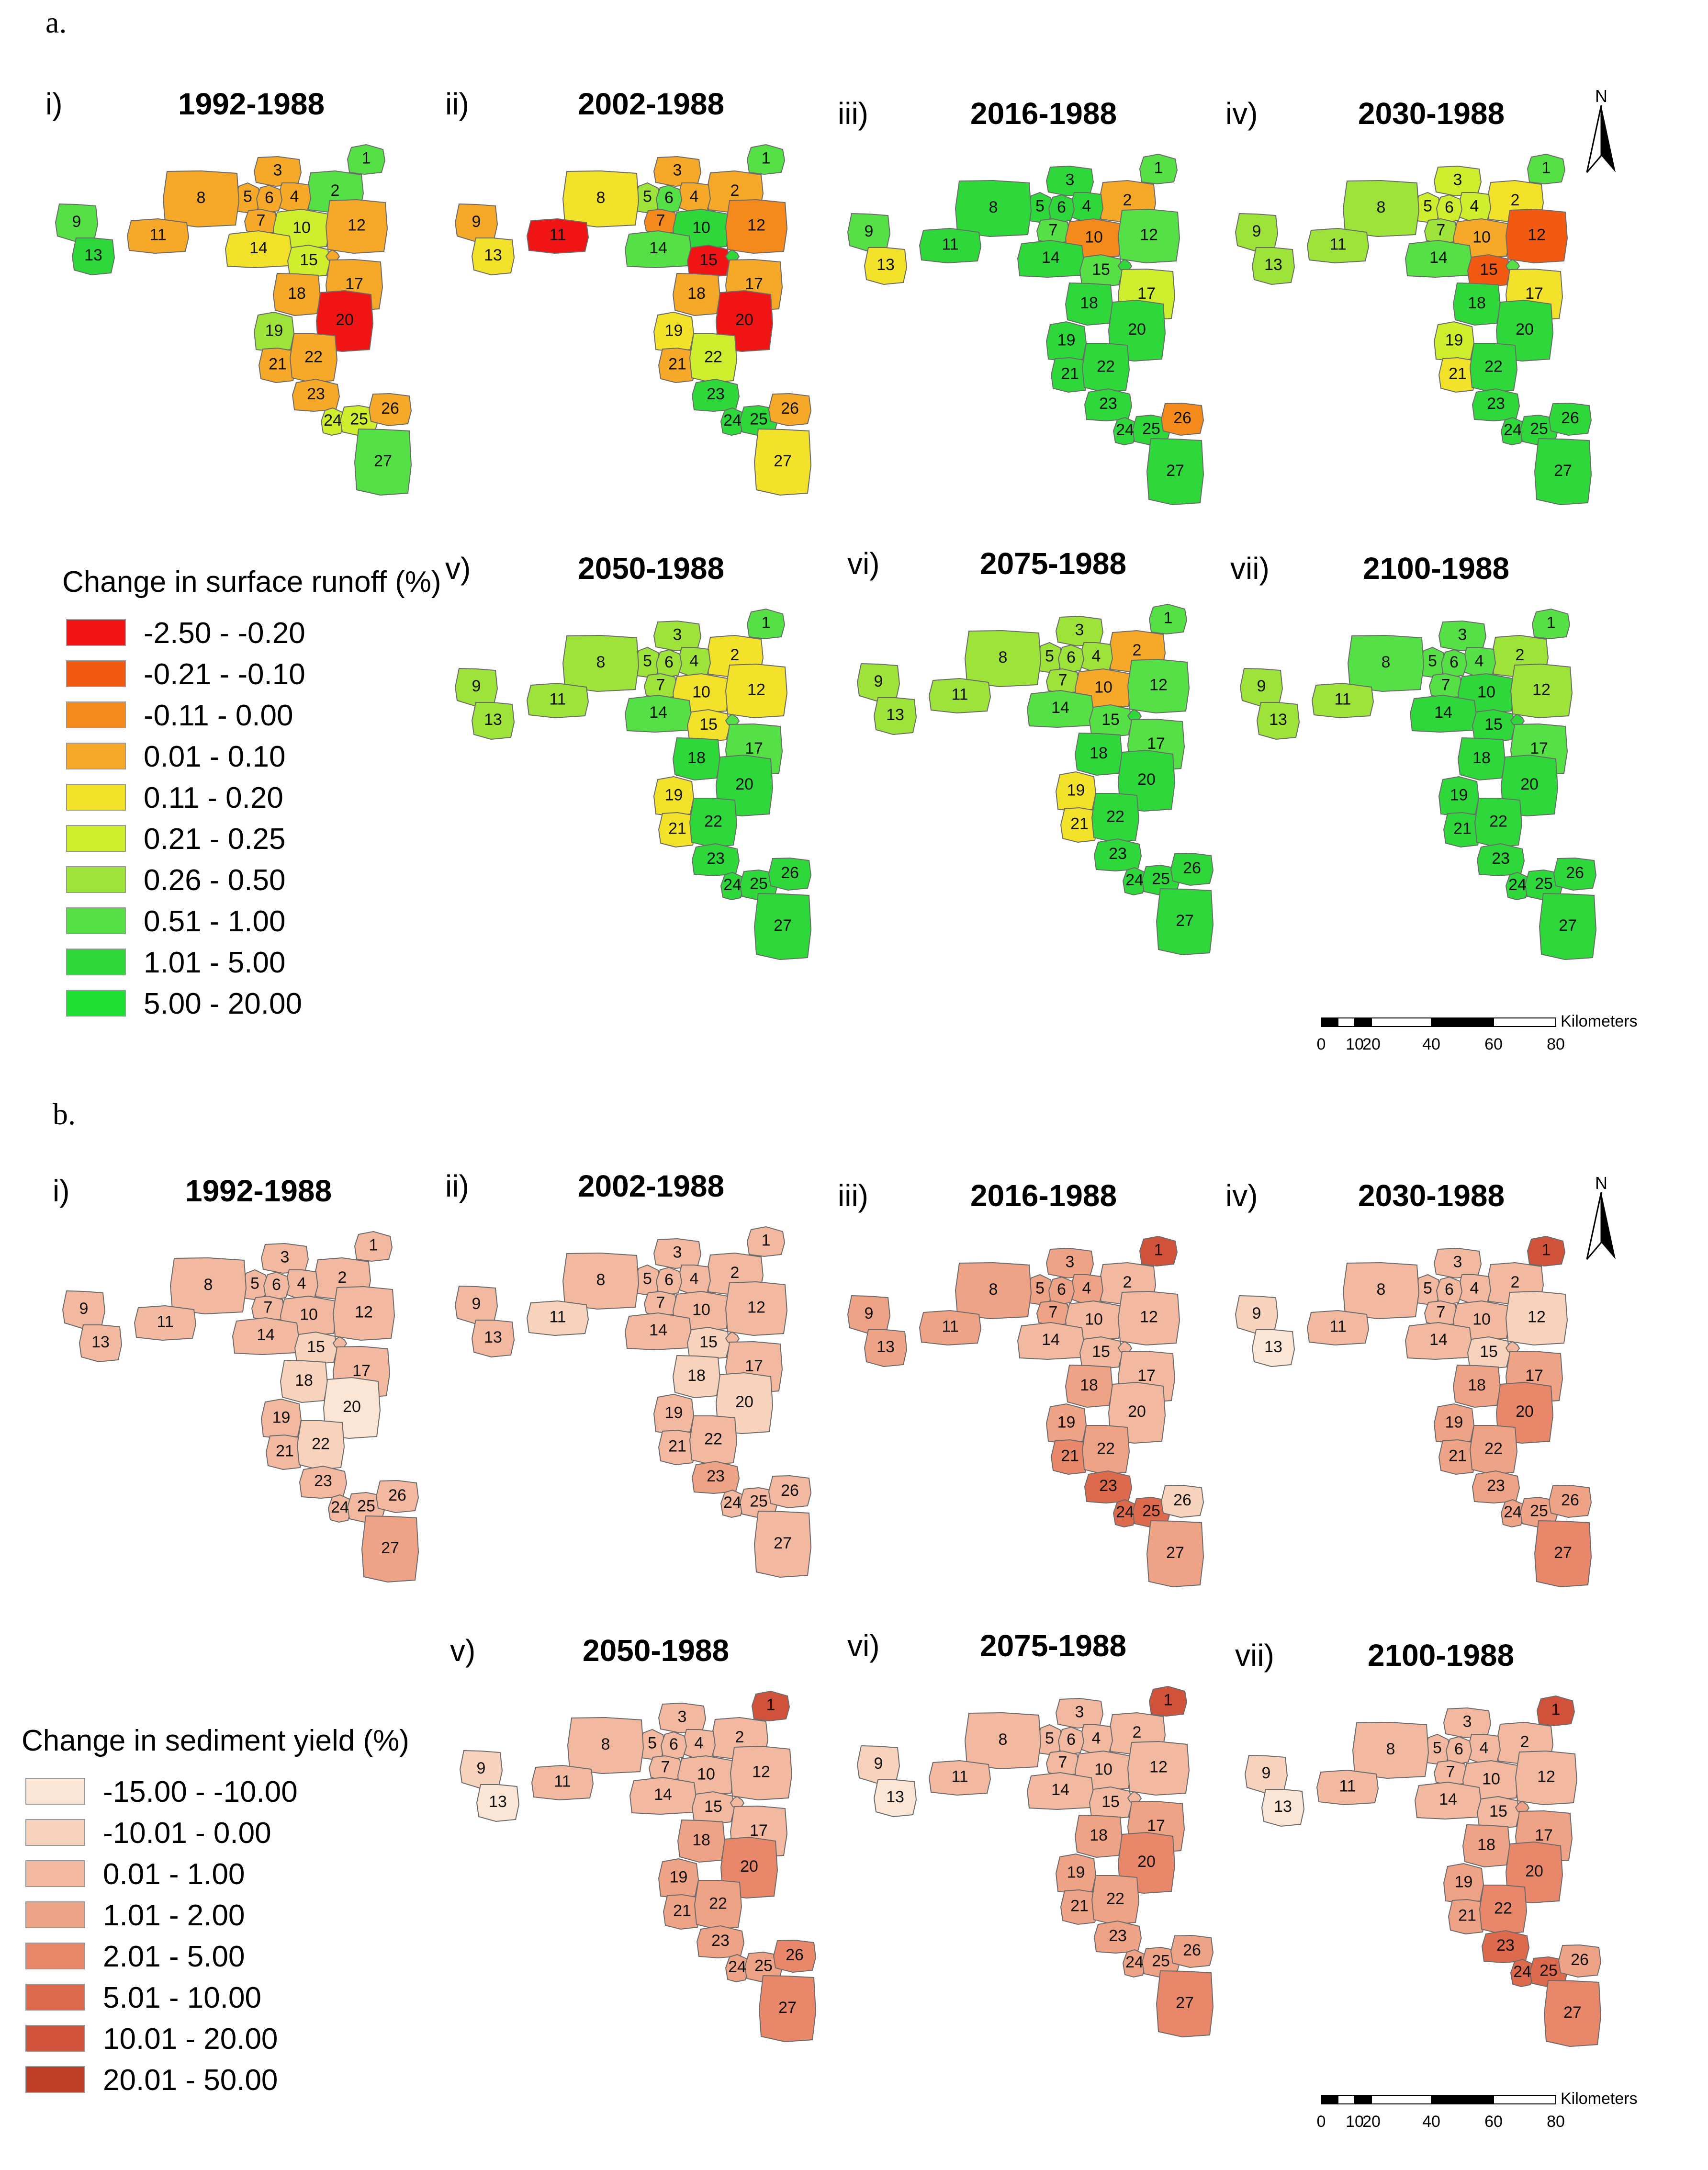 The height and width of the screenshot is (2170, 1708). What do you see at coordinates (1517, 885) in the screenshot?
I see `subbasin-label-24: 24` at bounding box center [1517, 885].